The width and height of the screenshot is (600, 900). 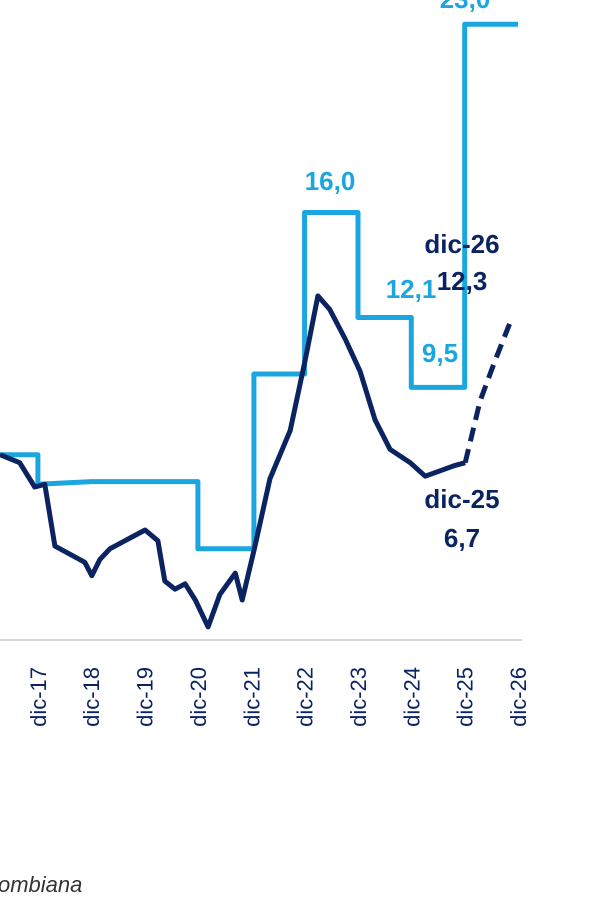 What do you see at coordinates (330, 181) in the screenshot?
I see `annotation: 16,0` at bounding box center [330, 181].